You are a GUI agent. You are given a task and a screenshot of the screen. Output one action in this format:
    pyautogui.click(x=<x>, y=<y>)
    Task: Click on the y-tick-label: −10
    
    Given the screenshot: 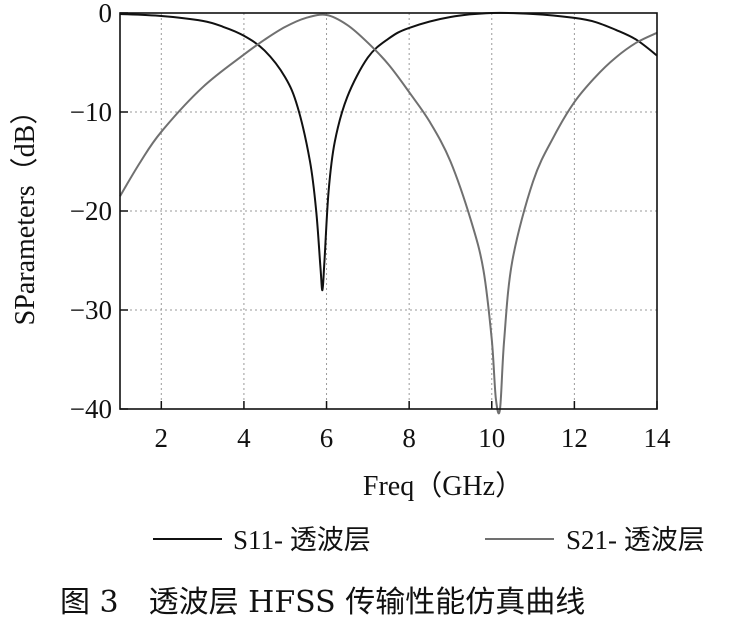 What is the action you would take?
    pyautogui.click(x=91, y=112)
    